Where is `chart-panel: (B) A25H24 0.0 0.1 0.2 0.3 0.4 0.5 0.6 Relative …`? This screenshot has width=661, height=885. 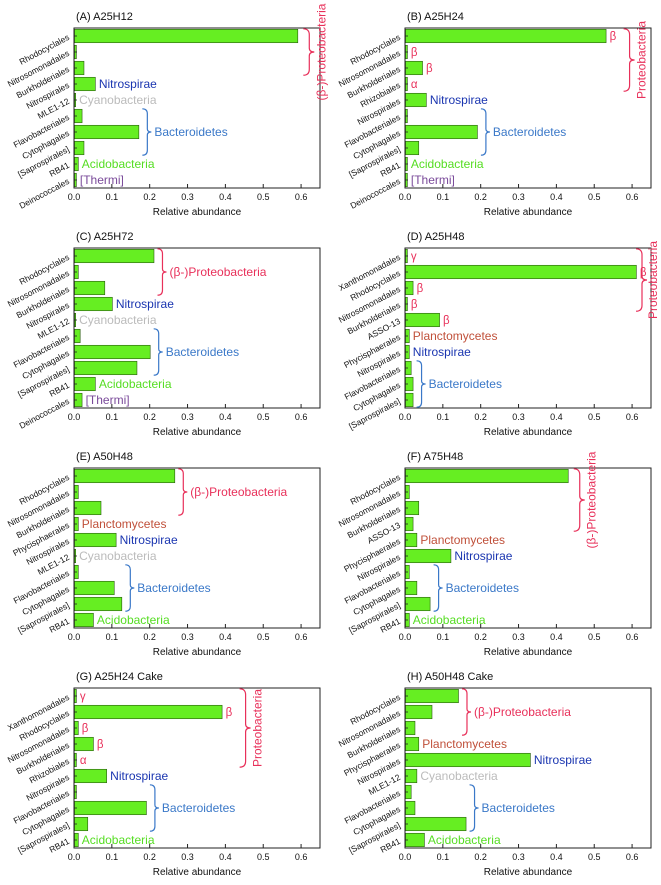
chart-panel: (B) A25H24 0.0 0.1 0.2 0.3 0.4 0.5 0.6 Relative … is located at coordinates (496, 110).